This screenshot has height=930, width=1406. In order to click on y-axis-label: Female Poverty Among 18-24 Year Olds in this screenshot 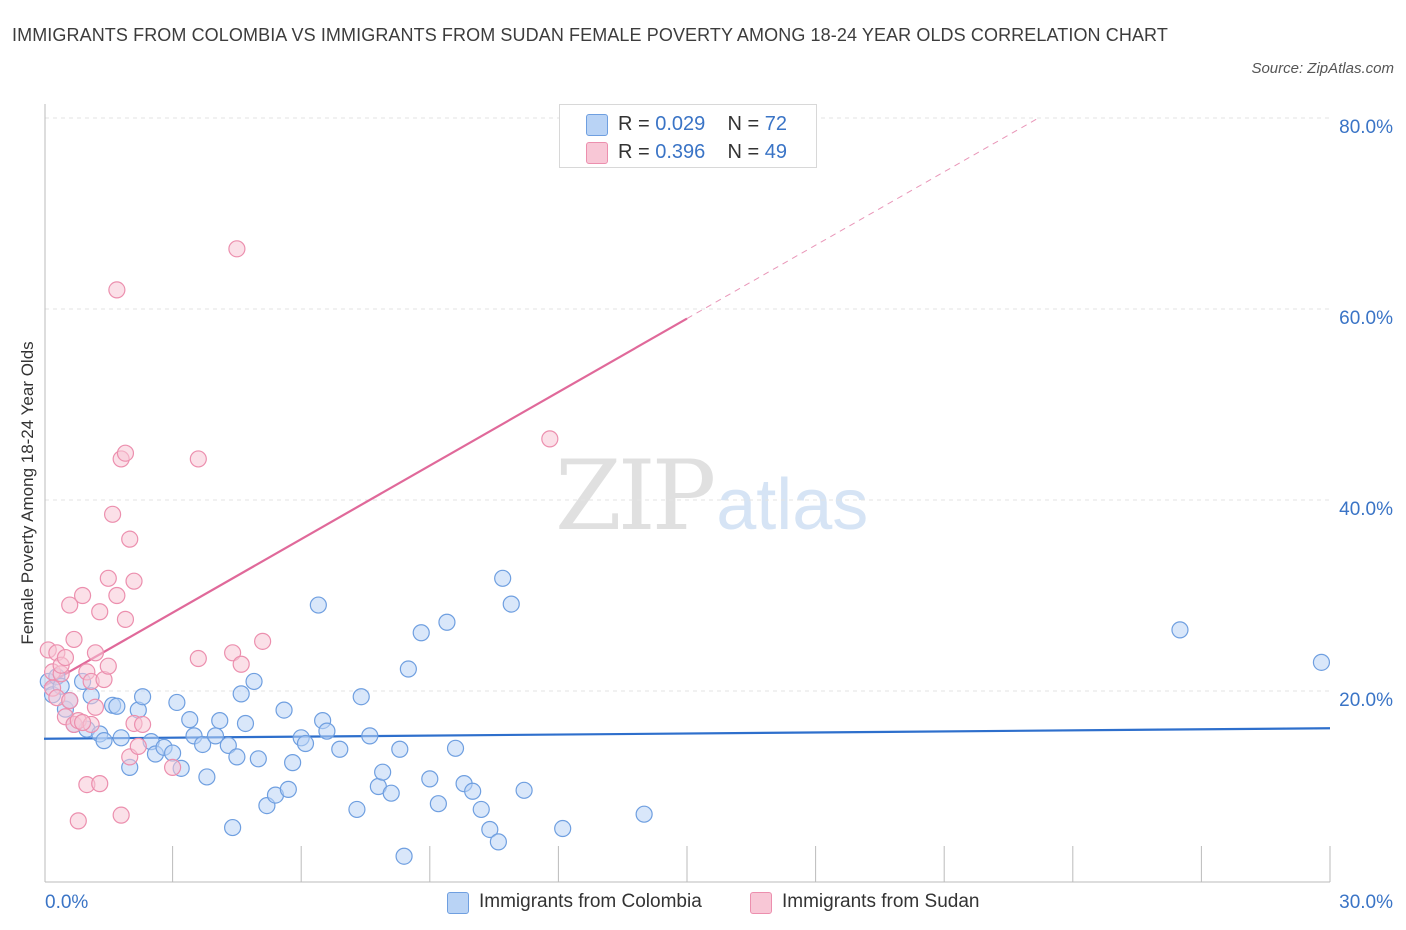, I will do `click(27, 493)`.